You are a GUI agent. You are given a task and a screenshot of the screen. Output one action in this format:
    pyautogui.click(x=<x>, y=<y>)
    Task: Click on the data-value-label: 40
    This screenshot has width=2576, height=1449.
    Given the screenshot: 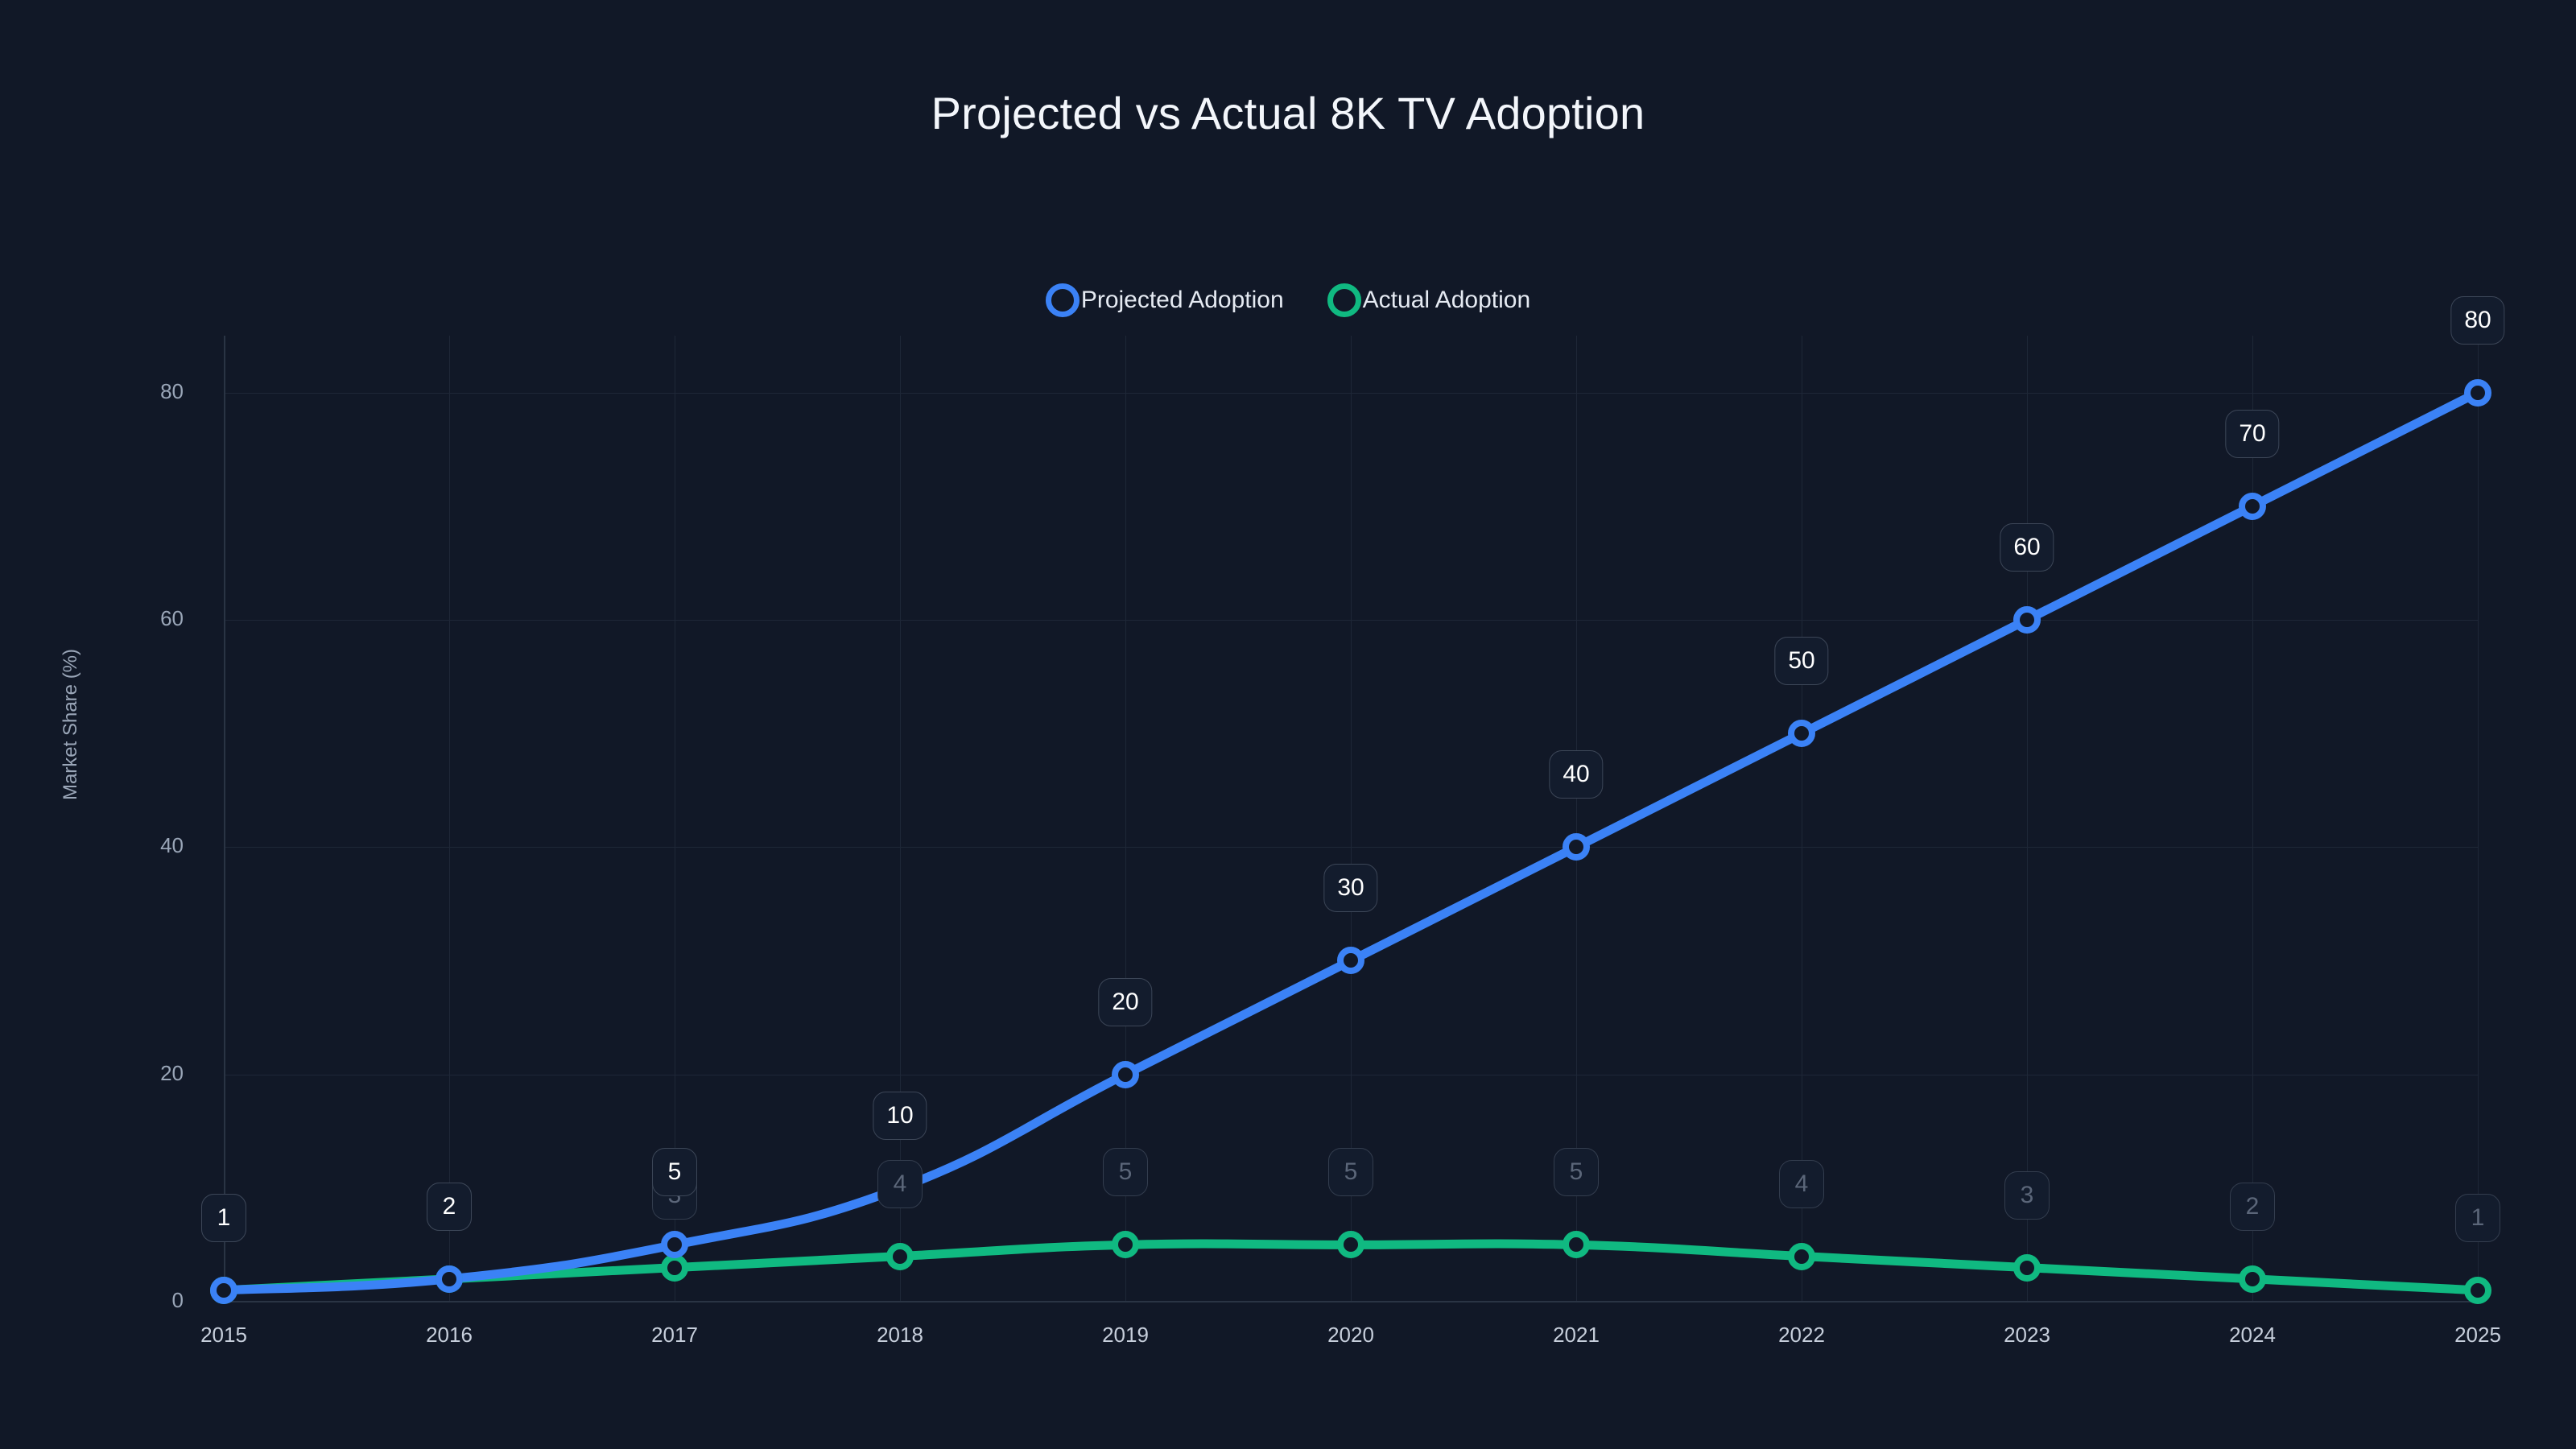 What is the action you would take?
    pyautogui.click(x=1576, y=774)
    